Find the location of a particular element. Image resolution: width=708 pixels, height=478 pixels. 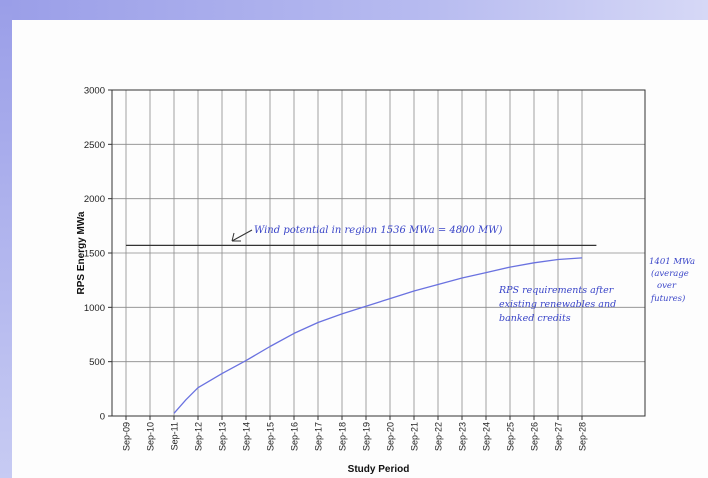

x-tick-label: Sep-20 is located at coordinates (391, 436).